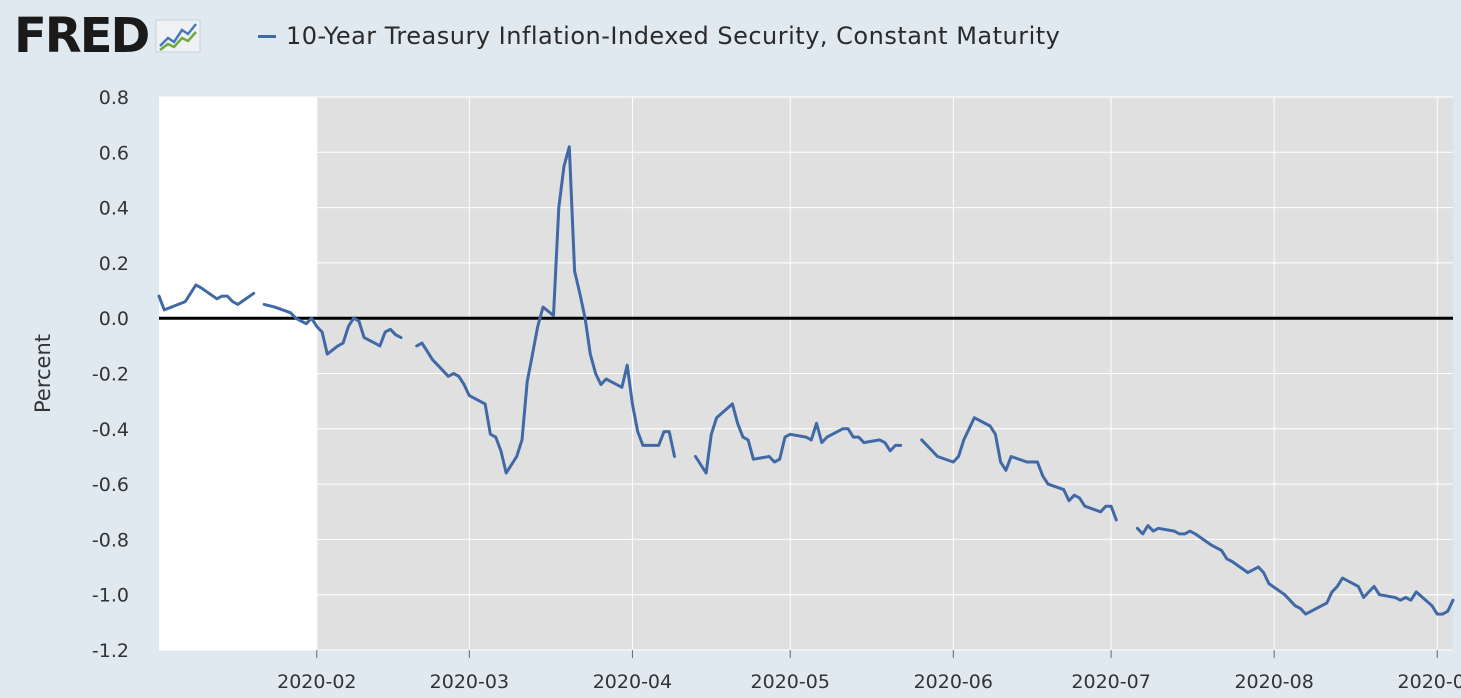  I want to click on y-tick-label: -0.4, so click(110, 430).